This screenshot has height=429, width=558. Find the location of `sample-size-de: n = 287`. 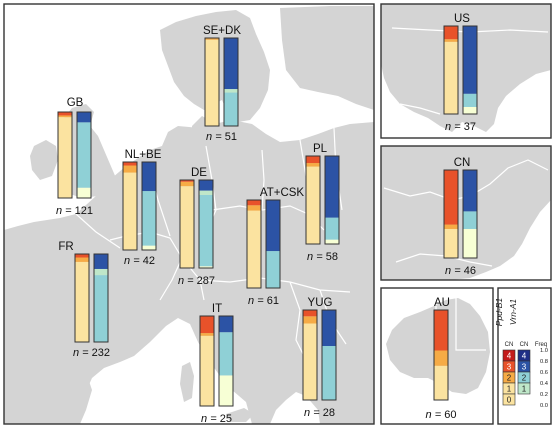

sample-size-de: n = 287 is located at coordinates (196, 281).